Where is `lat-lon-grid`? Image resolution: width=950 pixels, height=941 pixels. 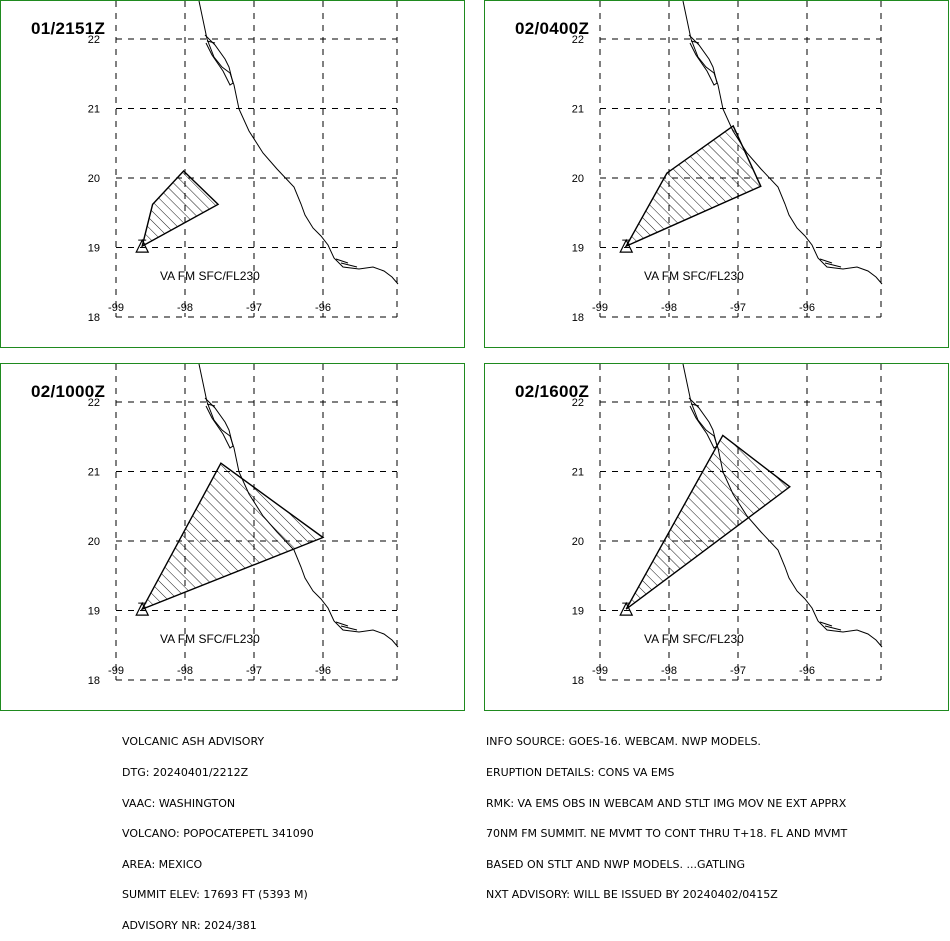 lat-lon-grid is located at coordinates (256, 159).